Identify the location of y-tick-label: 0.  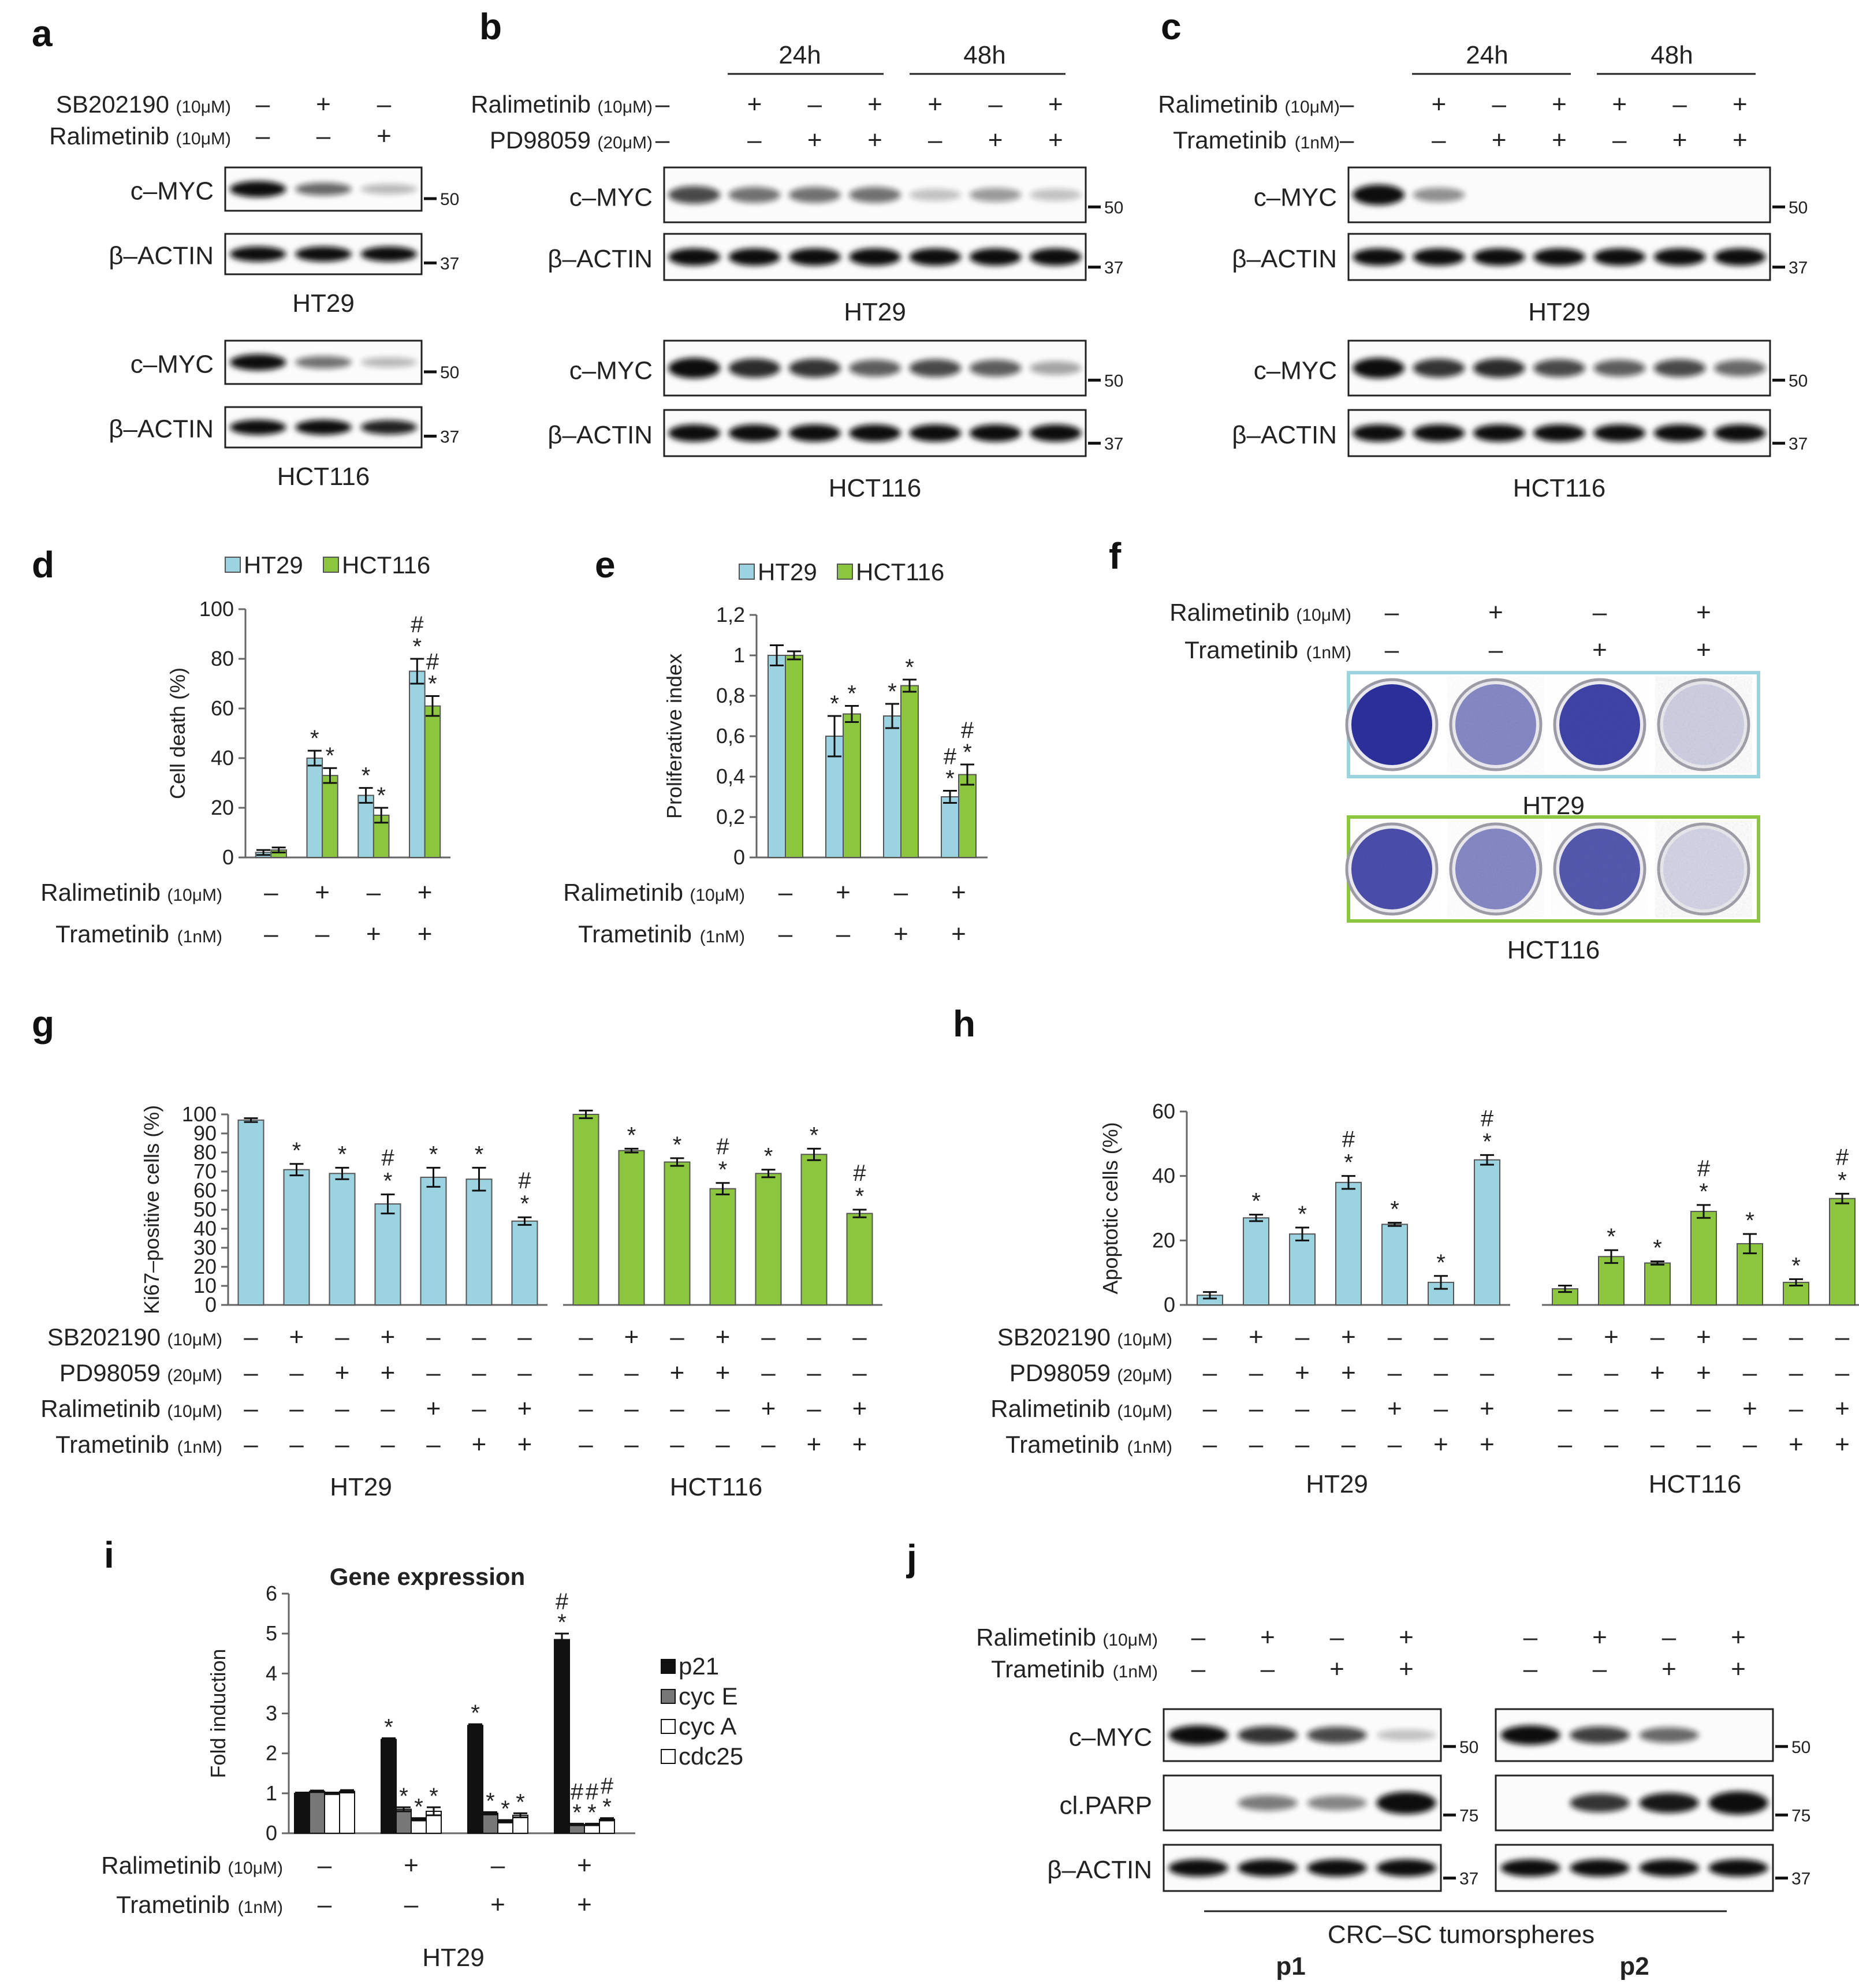
(271, 1833).